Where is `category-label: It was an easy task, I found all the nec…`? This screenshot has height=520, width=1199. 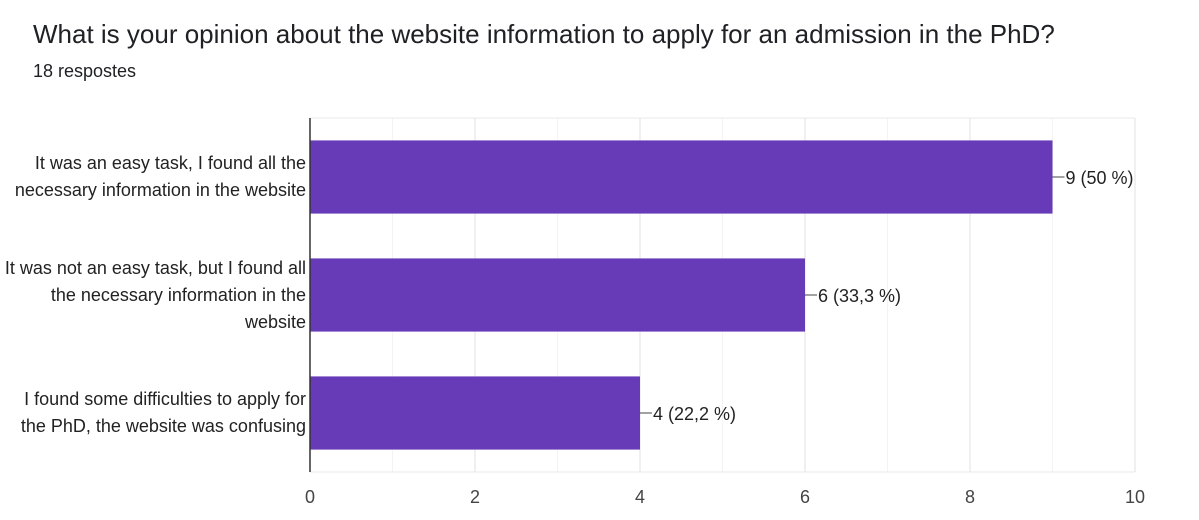
category-label: It was an easy task, I found all the nec… is located at coordinates (160, 176).